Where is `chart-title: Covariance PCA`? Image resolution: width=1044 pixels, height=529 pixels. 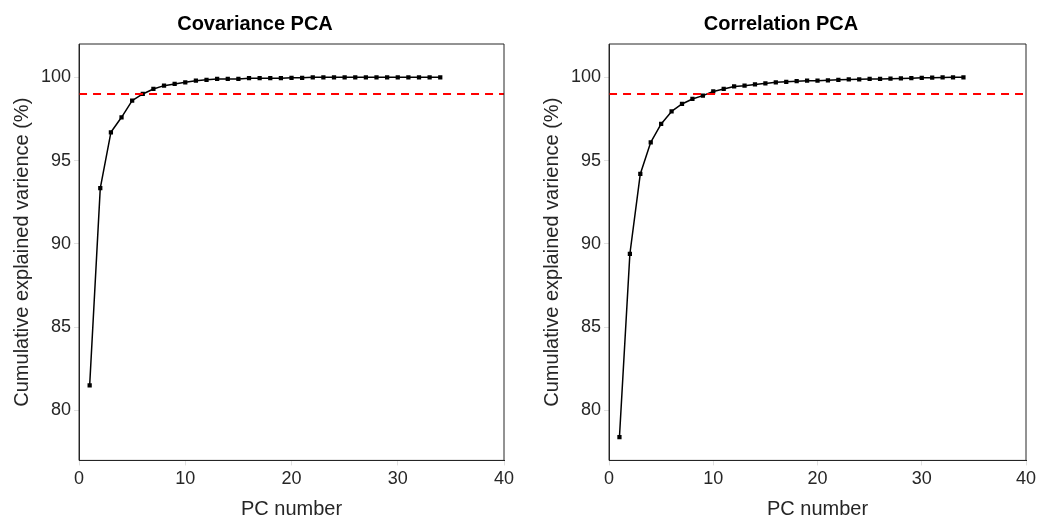
chart-title: Covariance PCA is located at coordinates (255, 22).